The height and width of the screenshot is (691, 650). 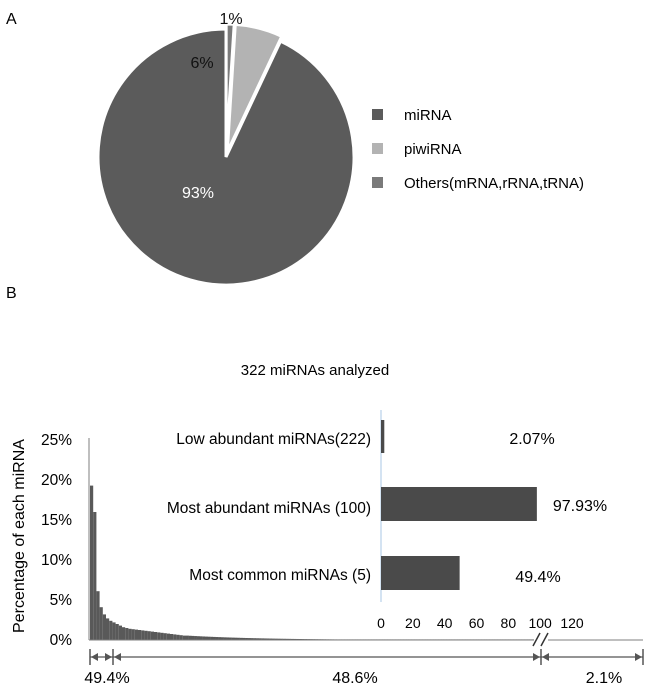 What do you see at coordinates (540, 640) in the screenshot?
I see `axis-break-mark` at bounding box center [540, 640].